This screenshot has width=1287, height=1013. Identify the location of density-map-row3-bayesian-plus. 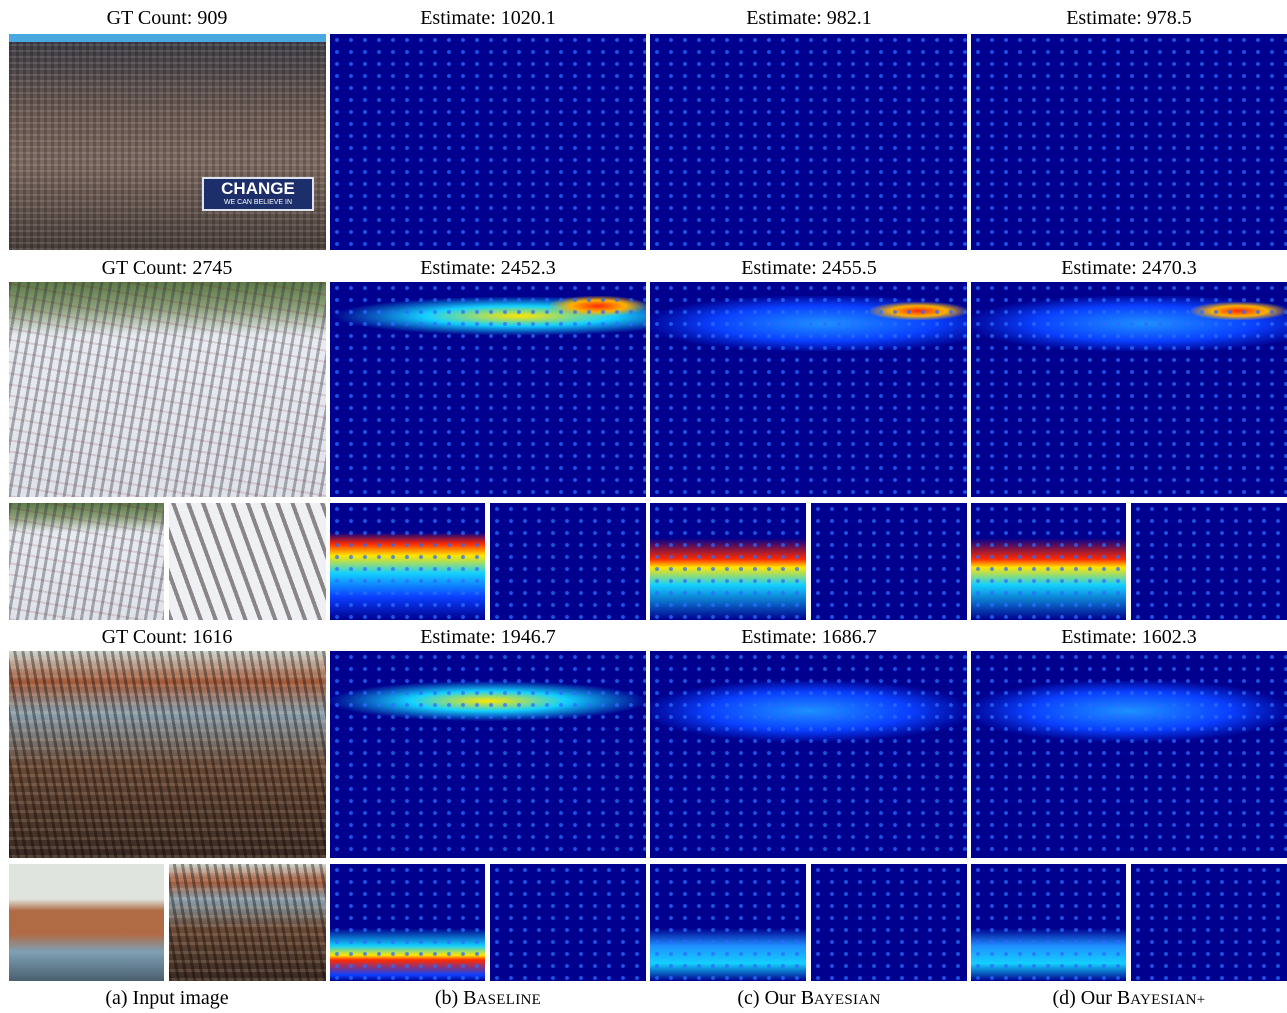
(1129, 754).